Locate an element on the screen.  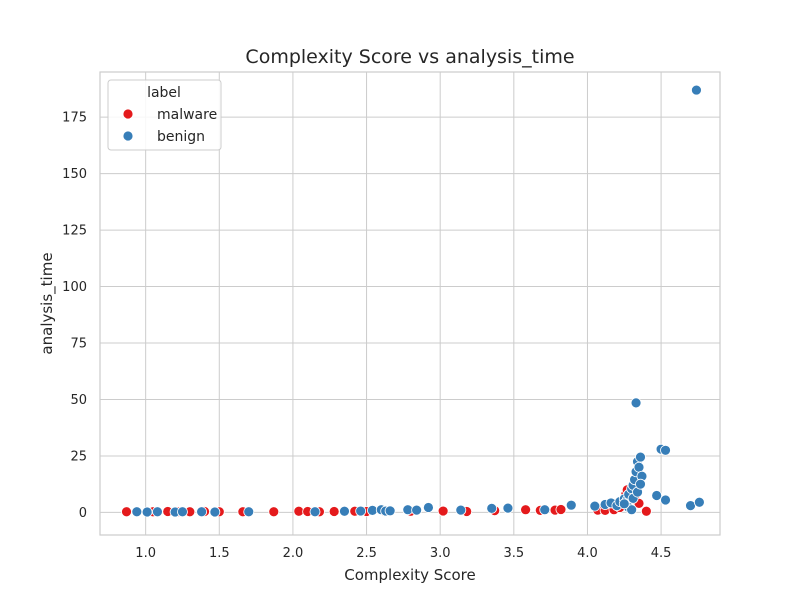
x-tick-label: 2.5 is located at coordinates (366, 553).